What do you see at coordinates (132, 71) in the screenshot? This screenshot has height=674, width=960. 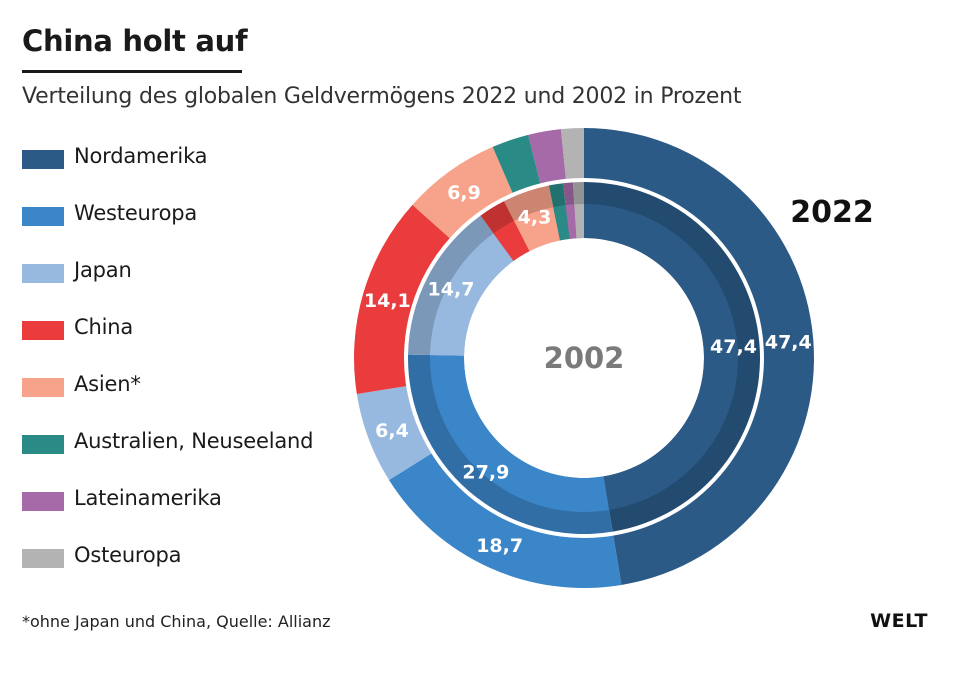 I see `title-underline` at bounding box center [132, 71].